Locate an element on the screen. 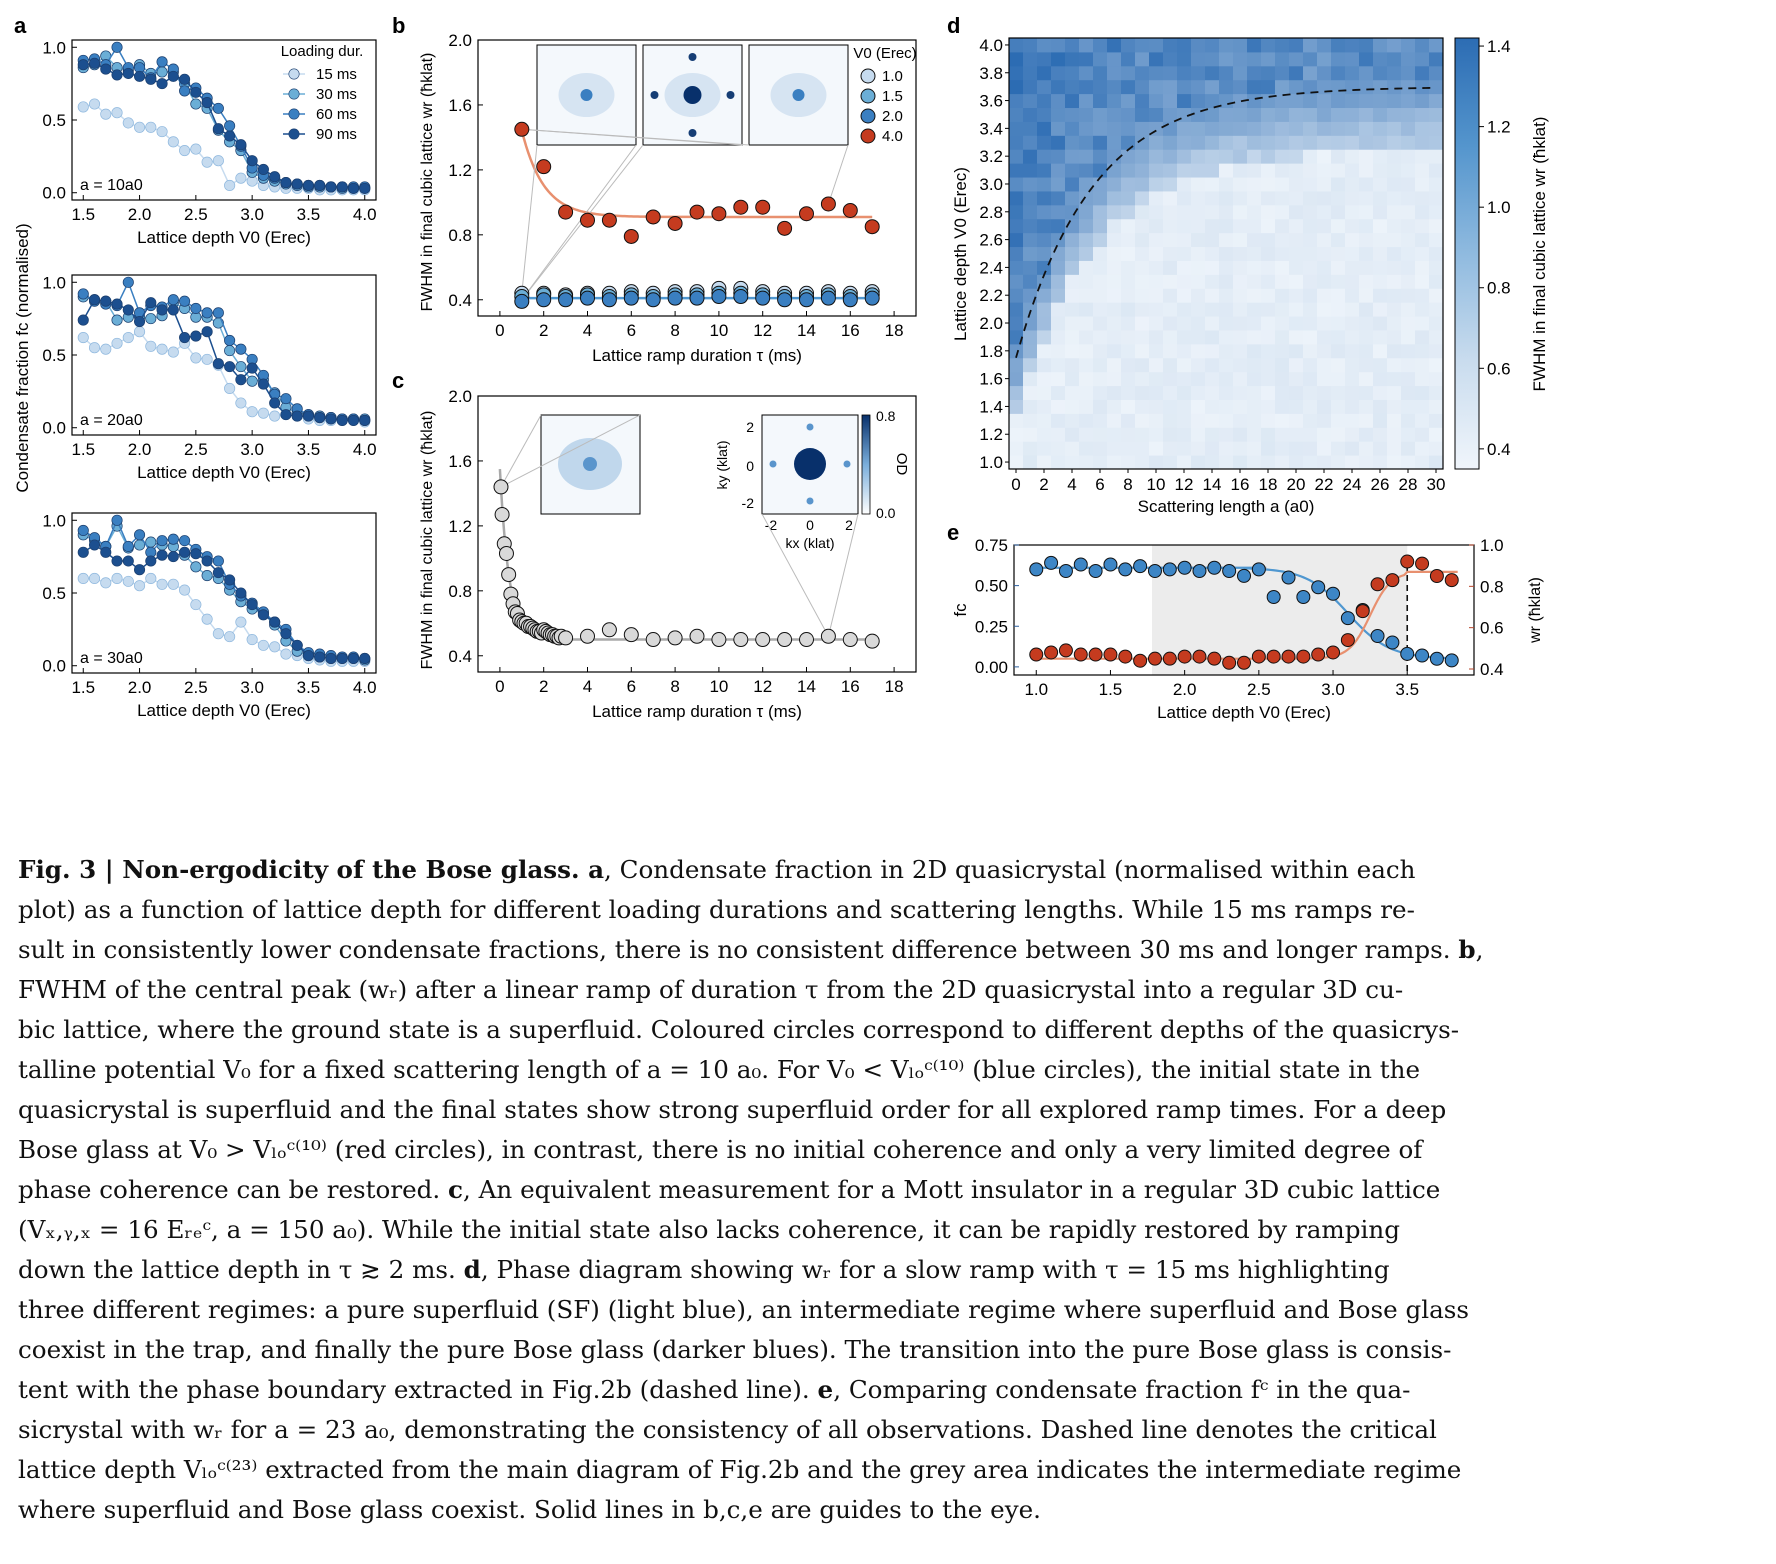  x-tick-label: 2 is located at coordinates (543, 330).